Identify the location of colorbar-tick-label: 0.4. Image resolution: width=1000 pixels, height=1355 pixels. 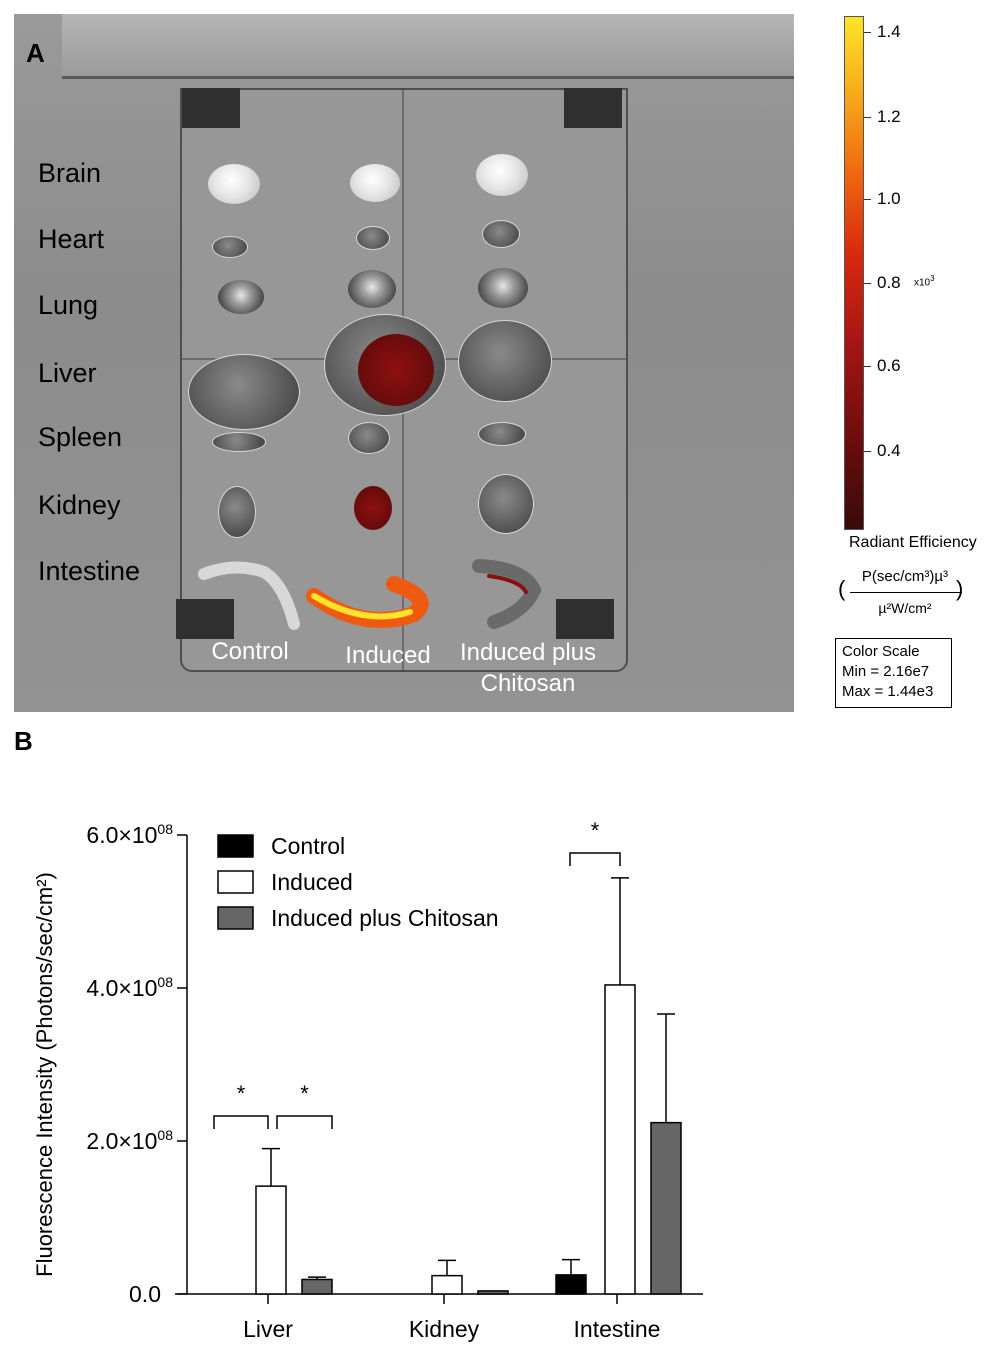
(889, 450).